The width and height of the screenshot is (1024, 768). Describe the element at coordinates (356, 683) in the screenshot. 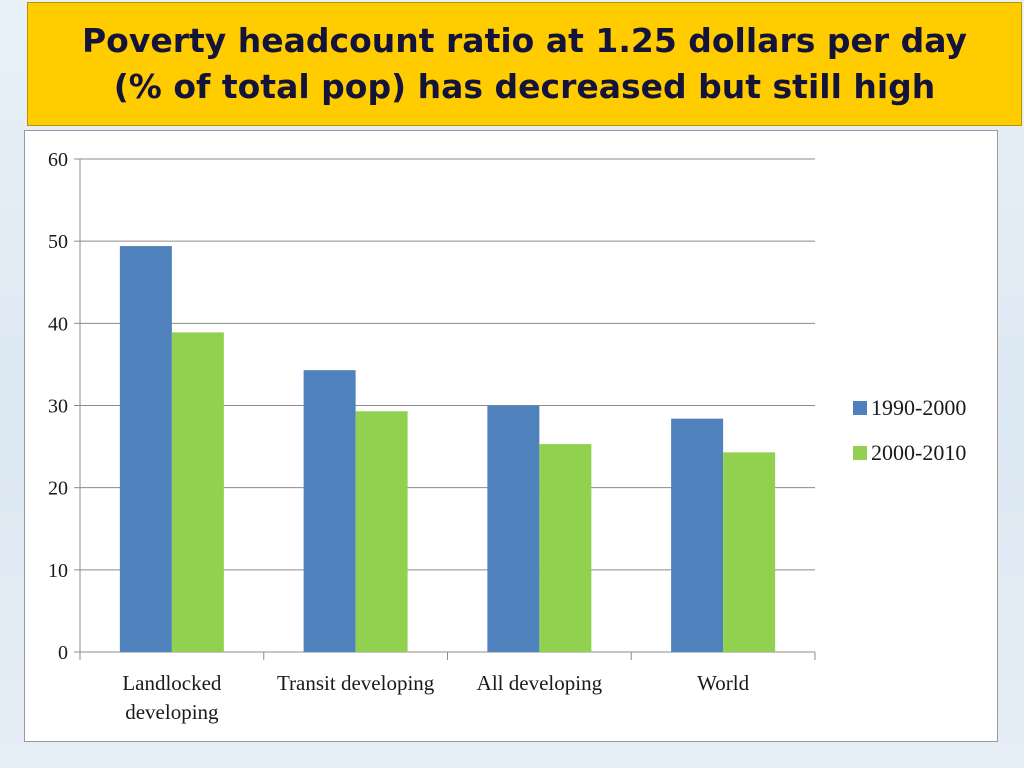

I see `x-category-label: Transit developing` at that location.